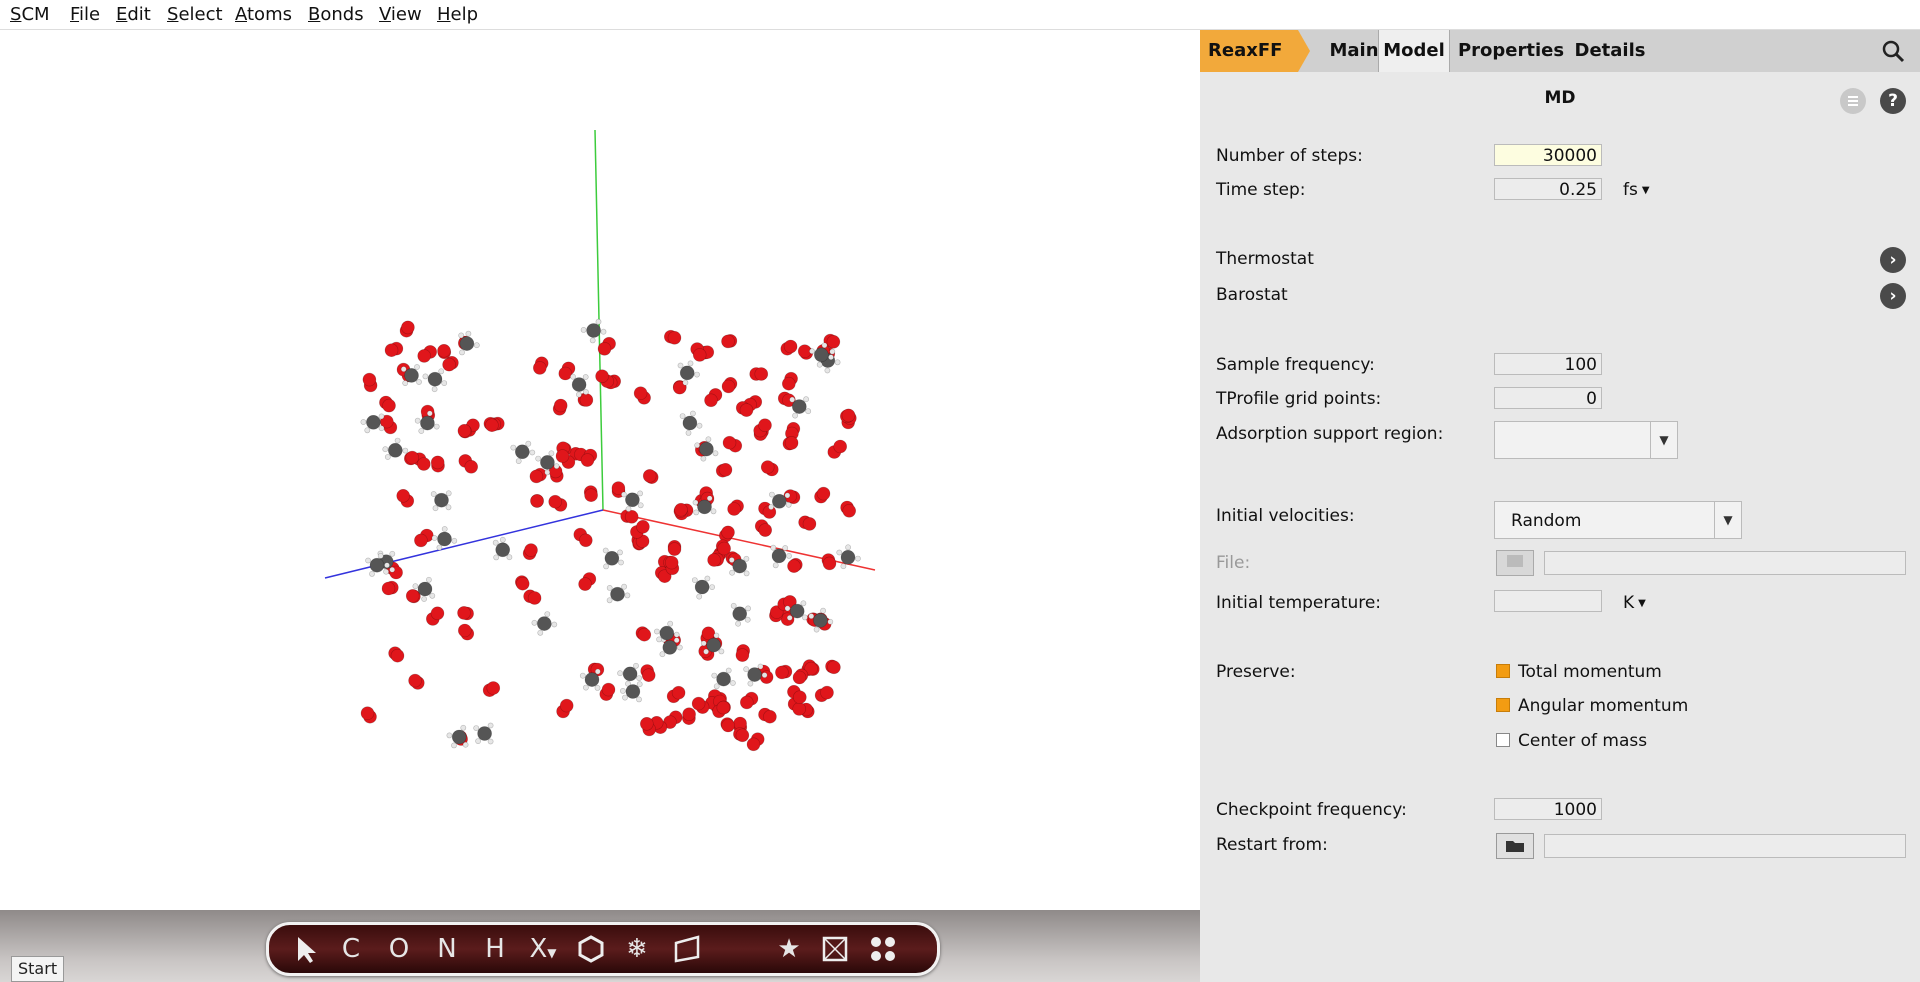 The height and width of the screenshot is (982, 1920). I want to click on menu-select: Select, so click(195, 14).